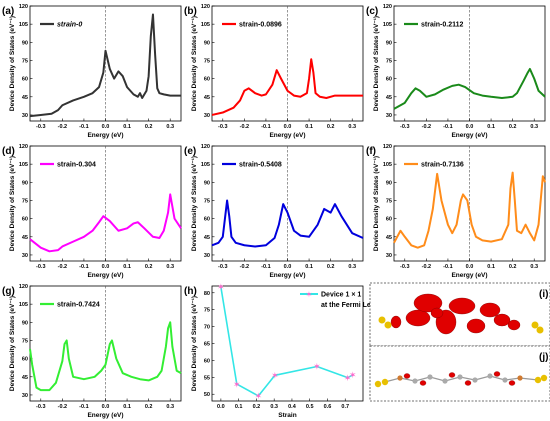 The image size is (550, 421). I want to click on panel-letter: (b), so click(190, 11).